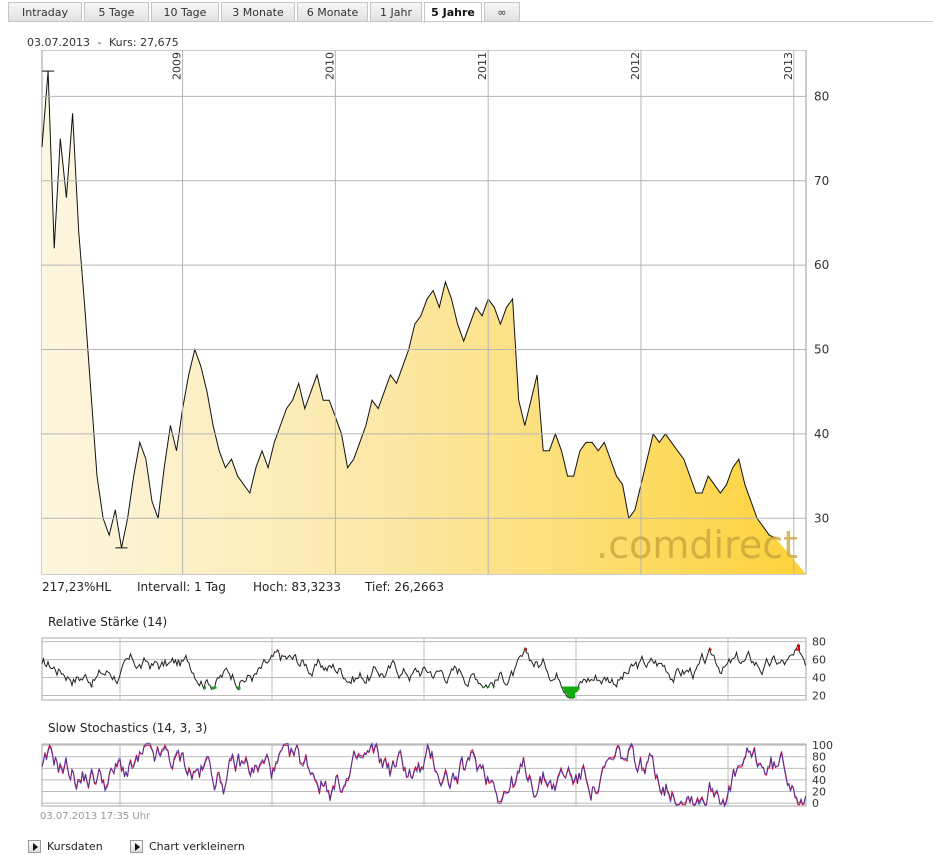 This screenshot has height=855, width=933. Describe the element at coordinates (103, 42) in the screenshot. I see `quote-info: 03.07.2013 - Kurs: 27,675` at that location.